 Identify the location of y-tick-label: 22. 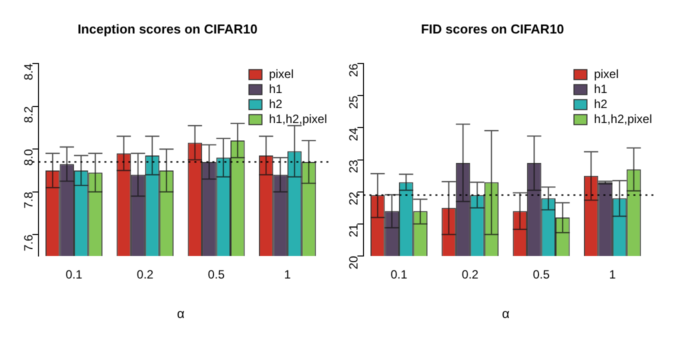
(353, 199).